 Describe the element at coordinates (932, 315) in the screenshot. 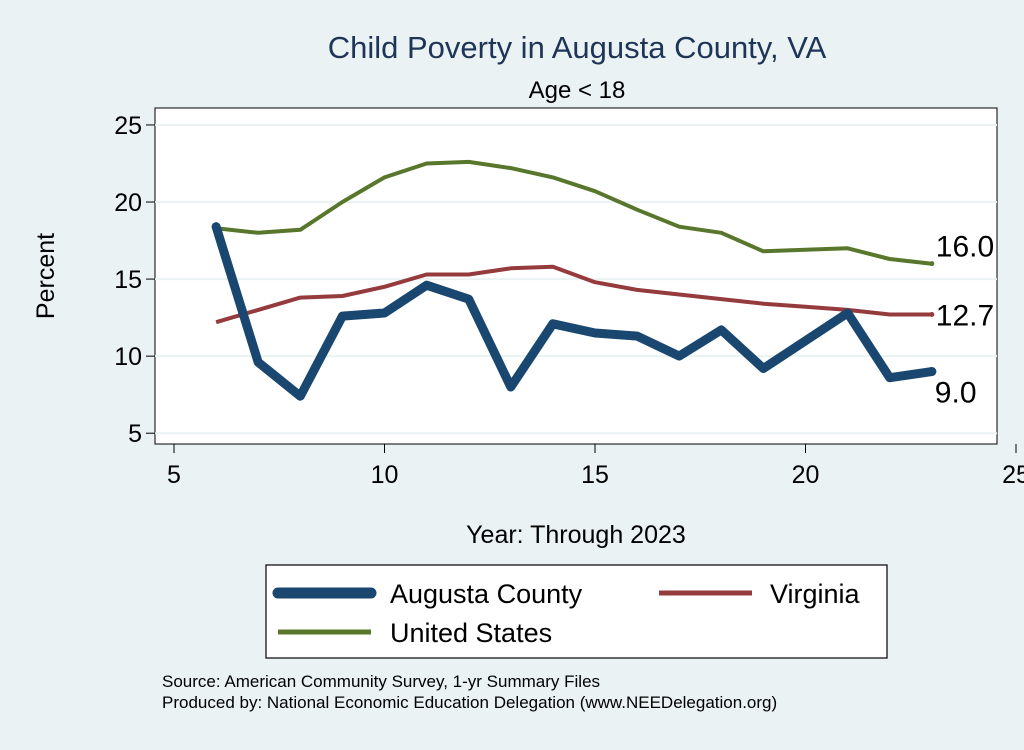

I see `series-endpoint-virginia` at that location.